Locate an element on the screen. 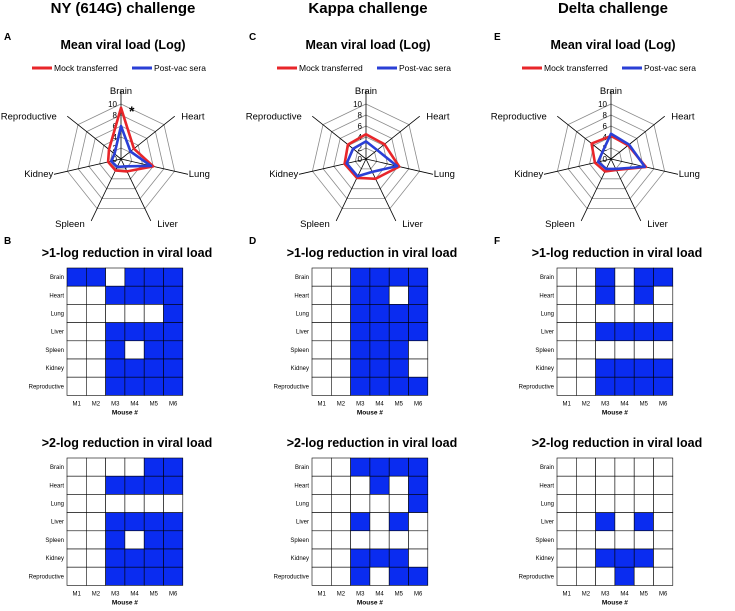 The width and height of the screenshot is (735, 611). radar-spoke is located at coordinates (136, 190).